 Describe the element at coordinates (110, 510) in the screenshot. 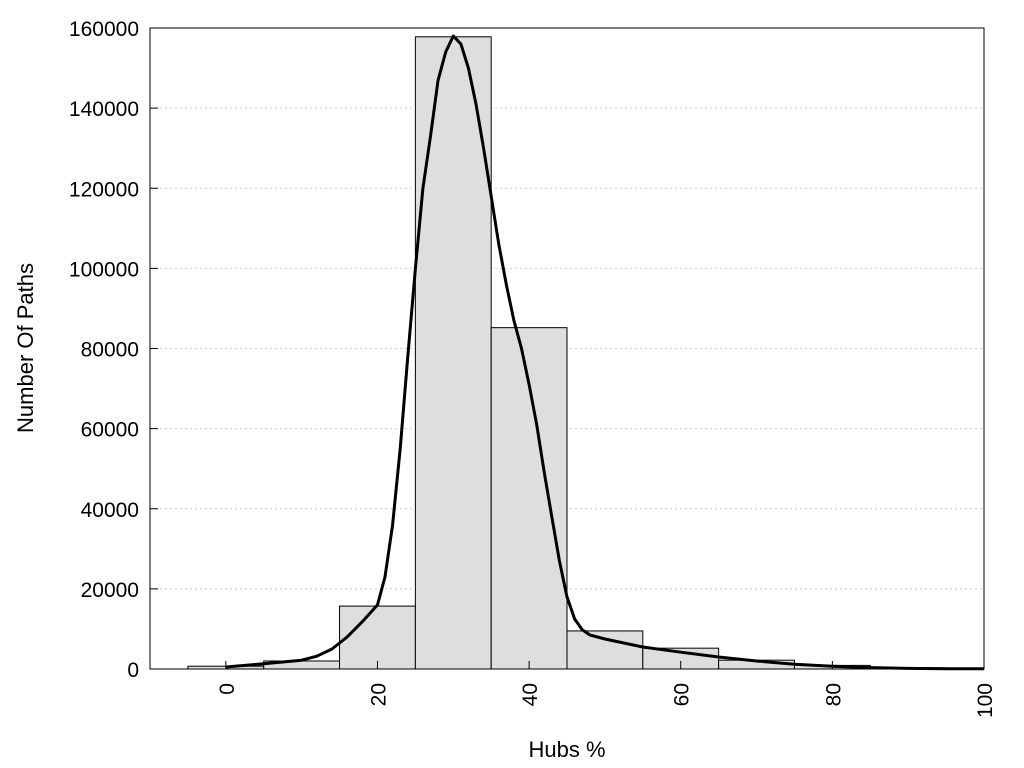

I see `y-tick-label: 40000` at that location.